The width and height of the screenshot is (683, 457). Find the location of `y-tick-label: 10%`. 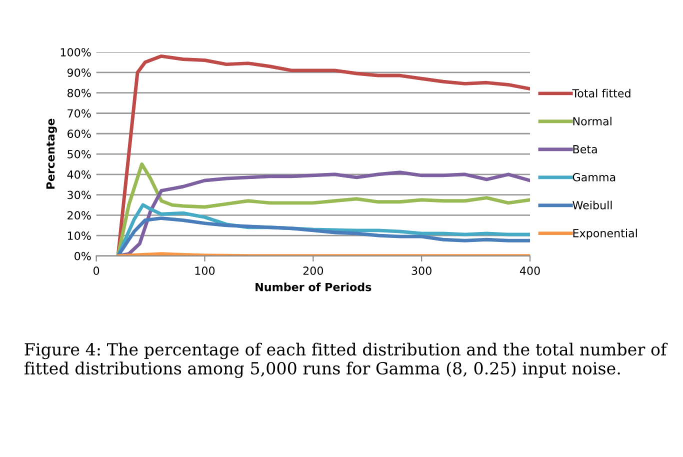

y-tick-label: 10% is located at coordinates (79, 236).